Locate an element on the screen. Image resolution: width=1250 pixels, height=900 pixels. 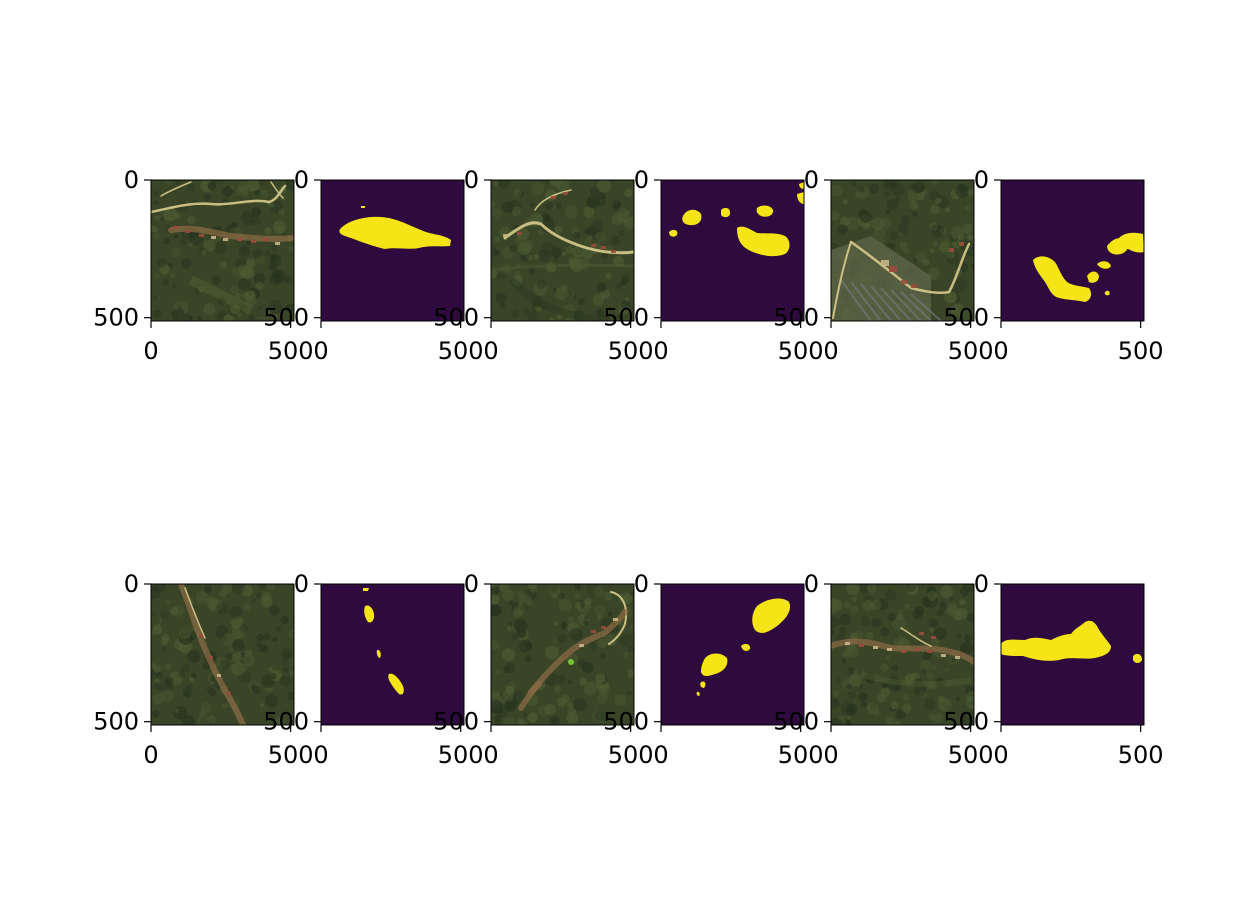
vegetation-texture is located at coordinates (562, 250).